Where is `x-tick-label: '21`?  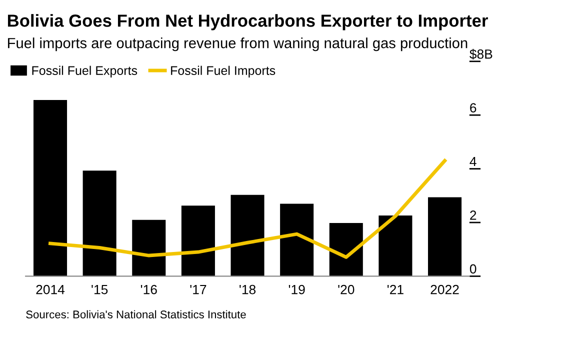
x-tick-label: '21 is located at coordinates (396, 289).